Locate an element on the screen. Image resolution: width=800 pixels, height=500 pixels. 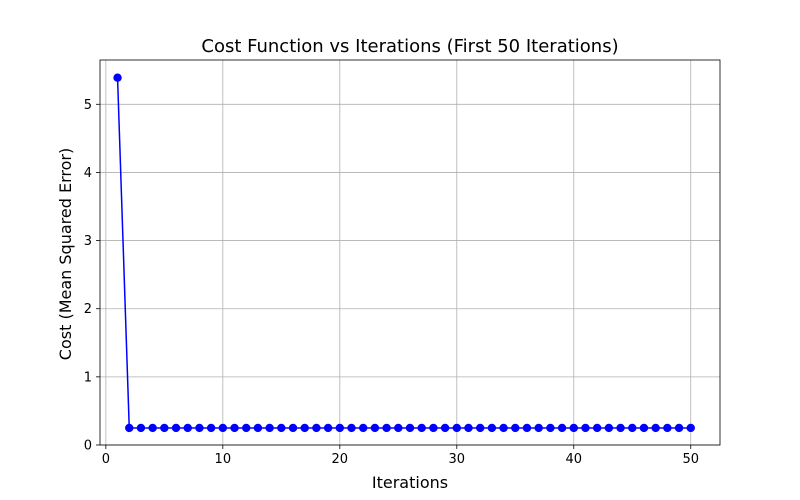
y-tick-label: 1 is located at coordinates (88, 377).